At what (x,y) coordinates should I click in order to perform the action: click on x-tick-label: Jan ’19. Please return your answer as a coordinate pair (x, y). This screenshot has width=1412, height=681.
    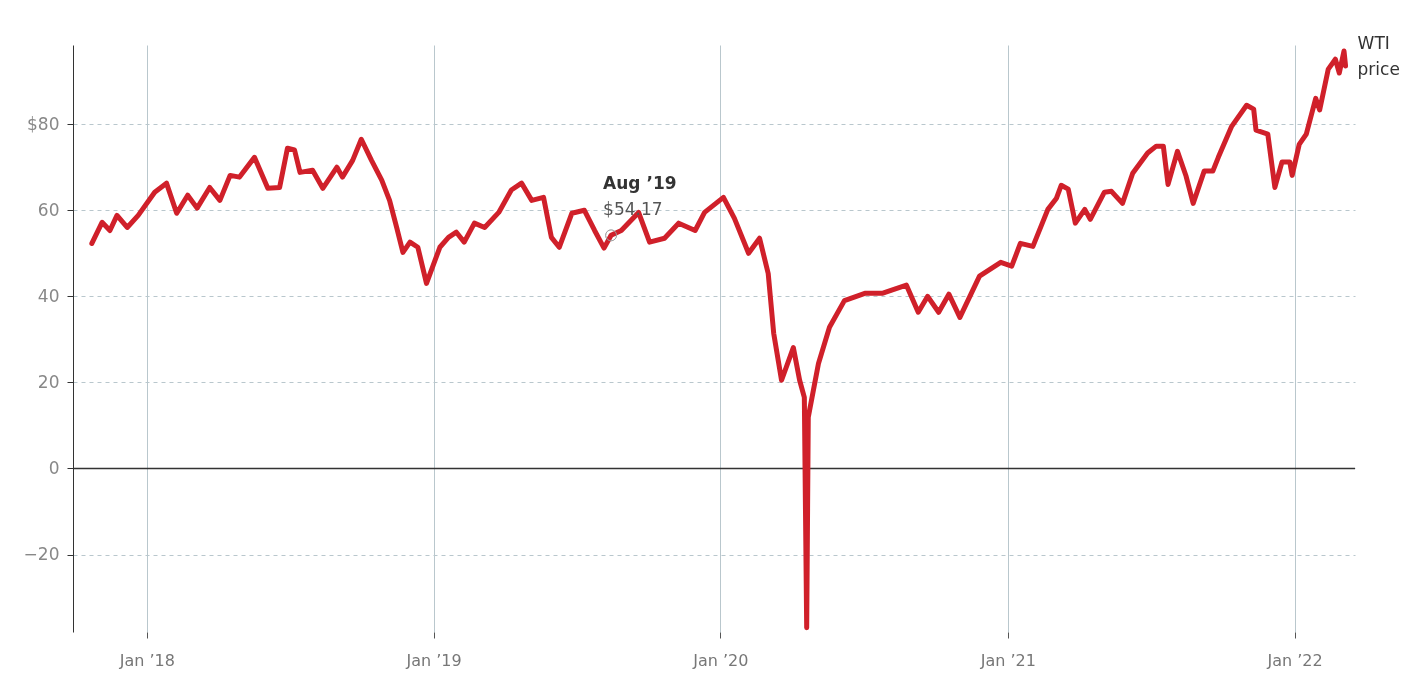
    Looking at the image, I should click on (433, 660).